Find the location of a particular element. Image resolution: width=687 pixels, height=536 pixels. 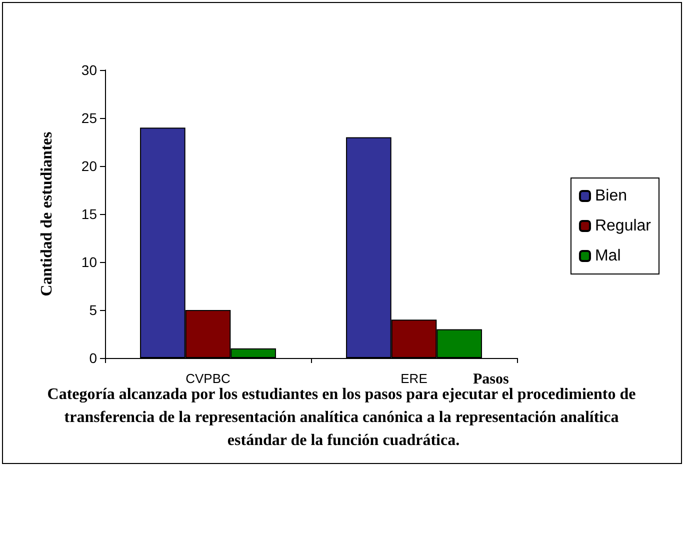

y-axis-title: Cantidad de estudiantes is located at coordinates (47, 214).